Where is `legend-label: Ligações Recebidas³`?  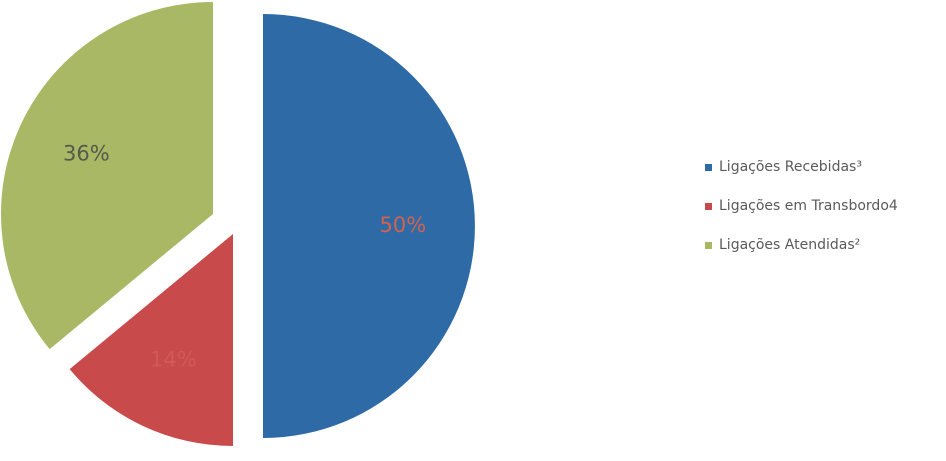 legend-label: Ligações Recebidas³ is located at coordinates (790, 167).